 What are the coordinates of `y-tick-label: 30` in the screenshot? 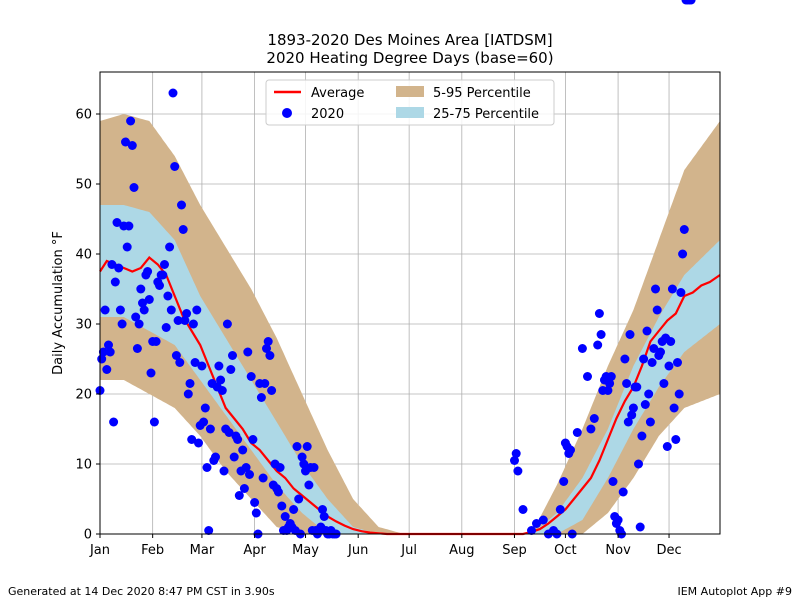 It's located at (83, 325).